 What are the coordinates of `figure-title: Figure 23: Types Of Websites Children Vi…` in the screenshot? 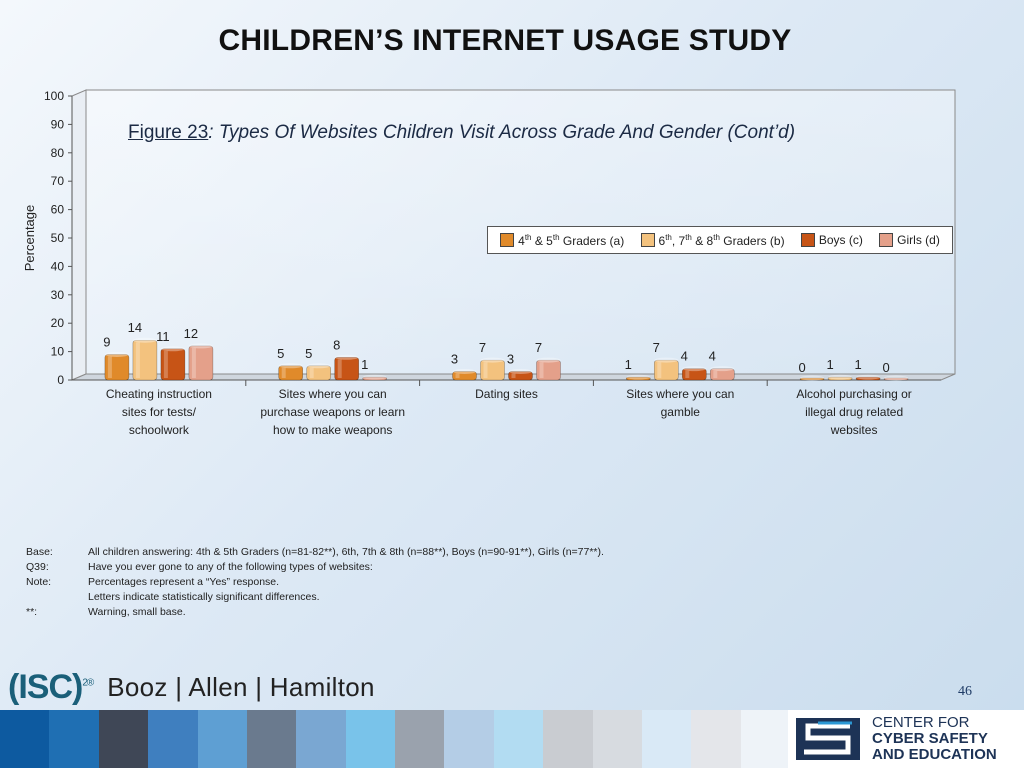 It's located at (461, 133).